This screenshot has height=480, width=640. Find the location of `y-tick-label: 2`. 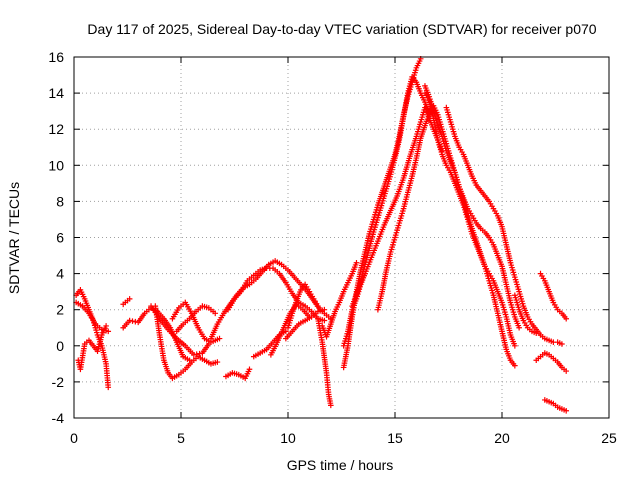

y-tick-label: 2 is located at coordinates (60, 310).